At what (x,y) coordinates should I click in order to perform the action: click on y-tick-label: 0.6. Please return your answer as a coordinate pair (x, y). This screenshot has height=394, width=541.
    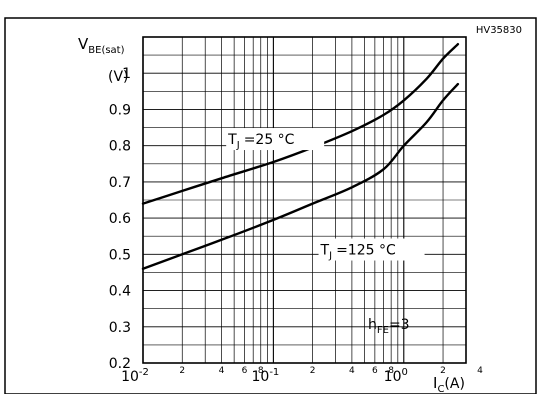
    Looking at the image, I should click on (120, 219).